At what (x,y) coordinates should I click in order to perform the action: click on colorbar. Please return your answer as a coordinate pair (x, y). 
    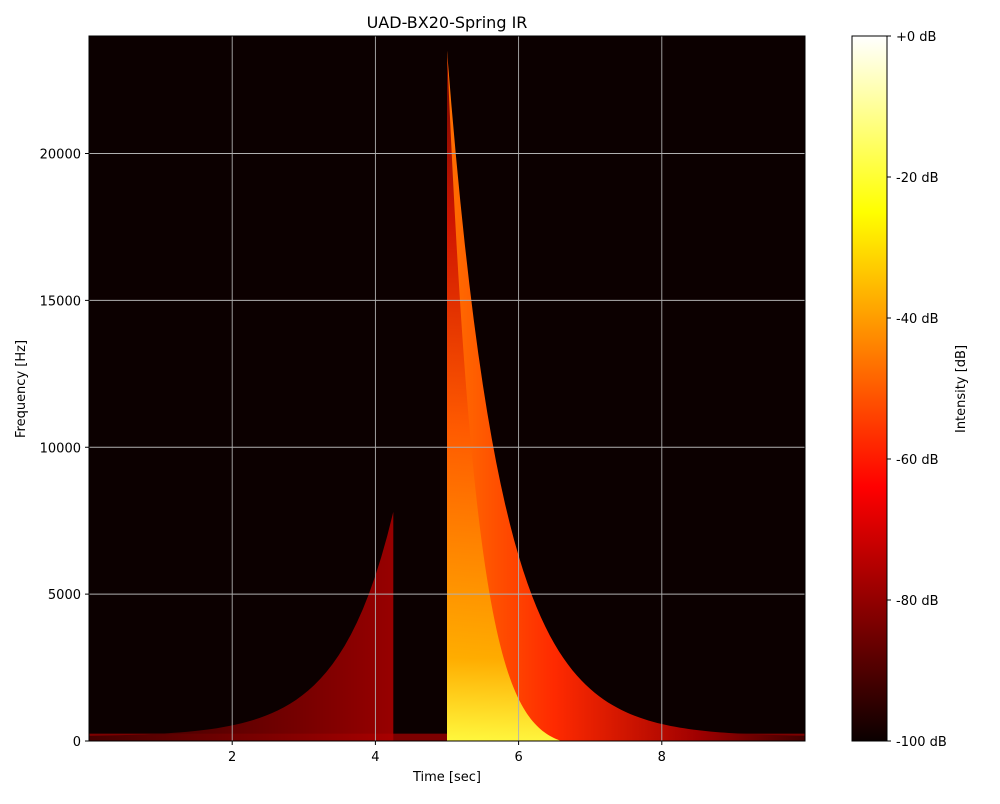
    Looking at the image, I should click on (869, 388).